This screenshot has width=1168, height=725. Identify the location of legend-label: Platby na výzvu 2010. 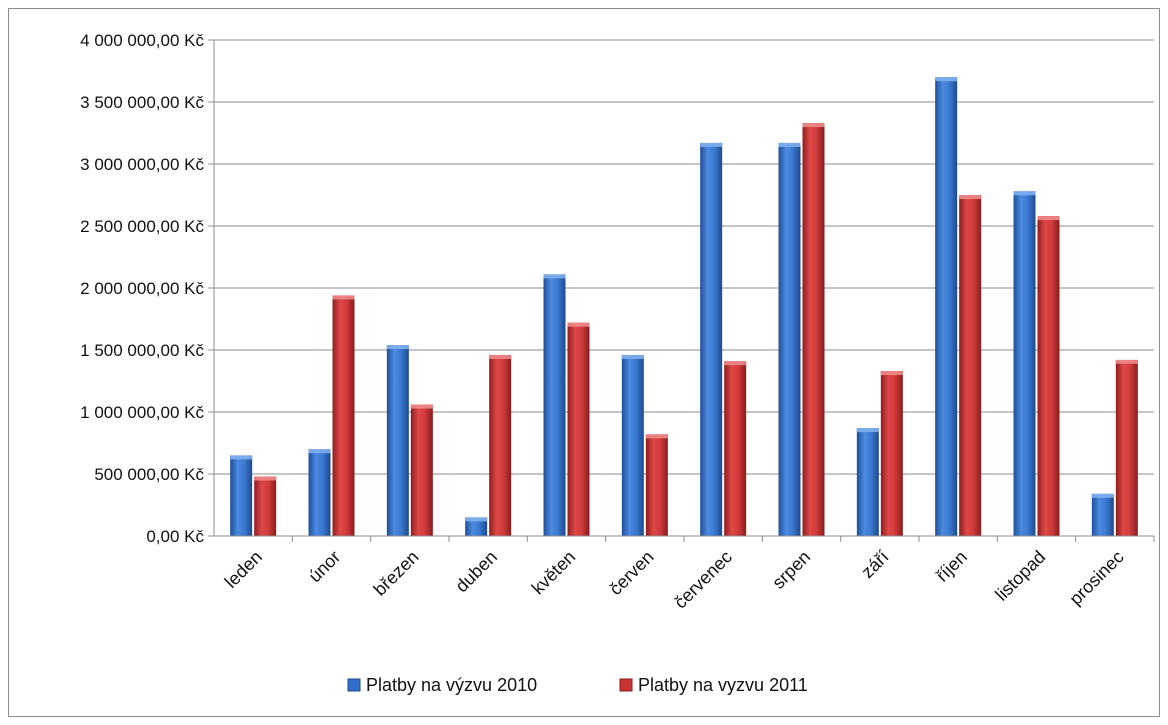
(451, 685).